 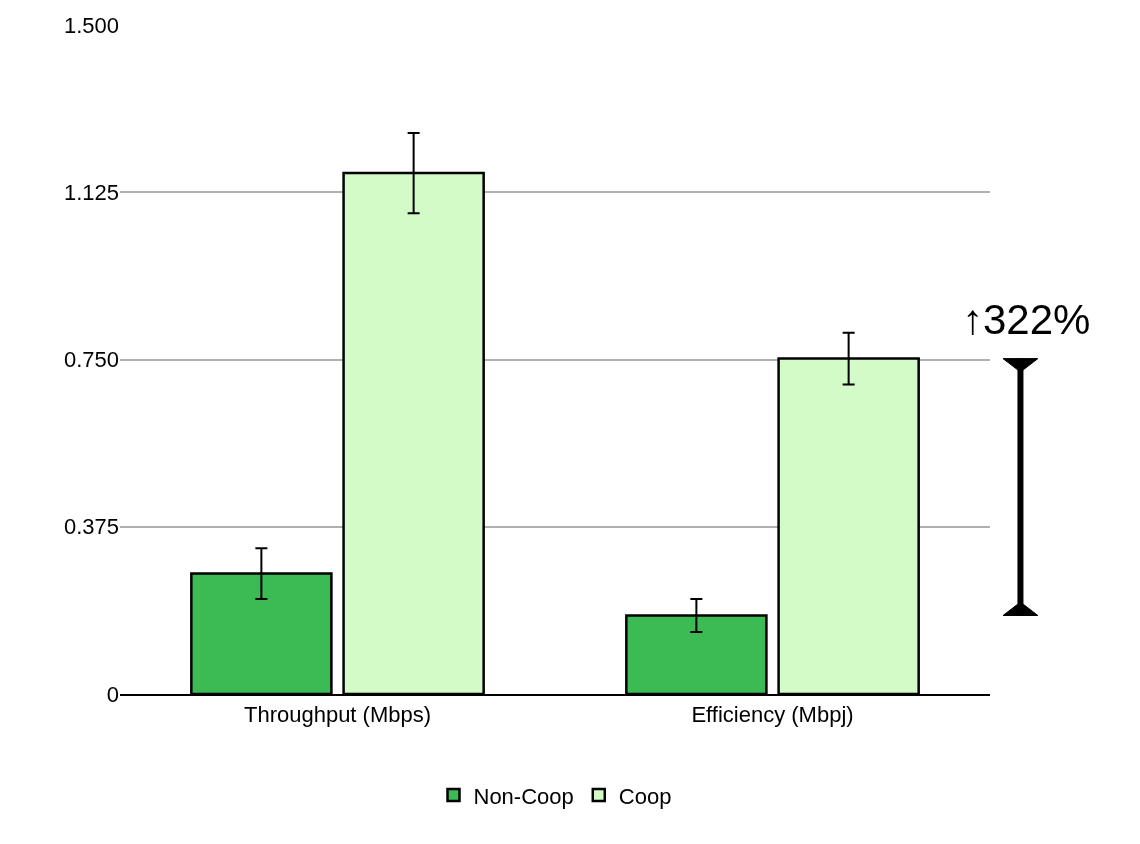 I want to click on x-tick-label: Efficiency (Mbpj), so click(x=772, y=715).